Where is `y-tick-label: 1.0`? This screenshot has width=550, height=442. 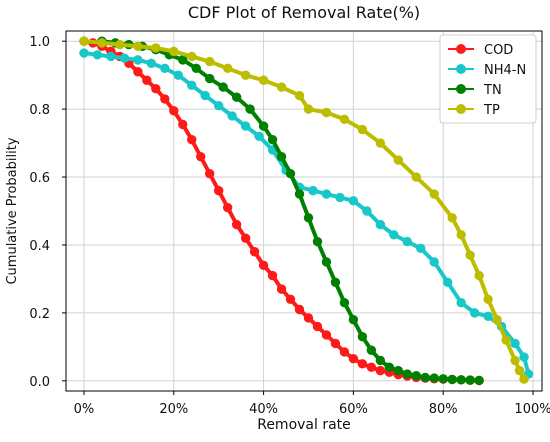
y-tick-label: 1.0 is located at coordinates (39, 42).